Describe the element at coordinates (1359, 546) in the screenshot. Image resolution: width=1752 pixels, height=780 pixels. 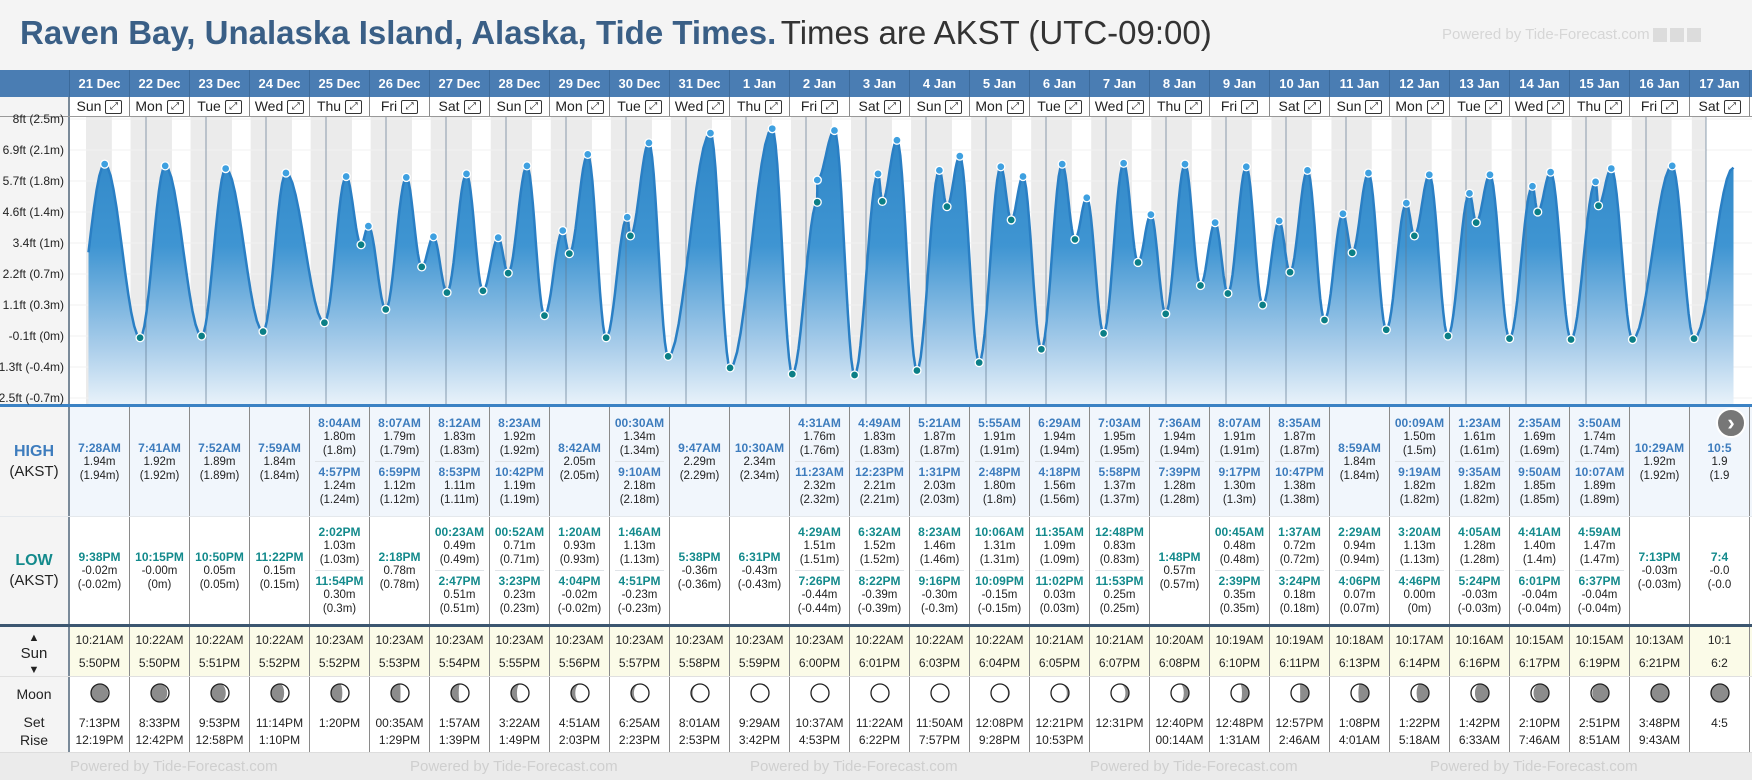
I see `low-tide-event: 2:29AM 0.94m (0.94m)` at that location.